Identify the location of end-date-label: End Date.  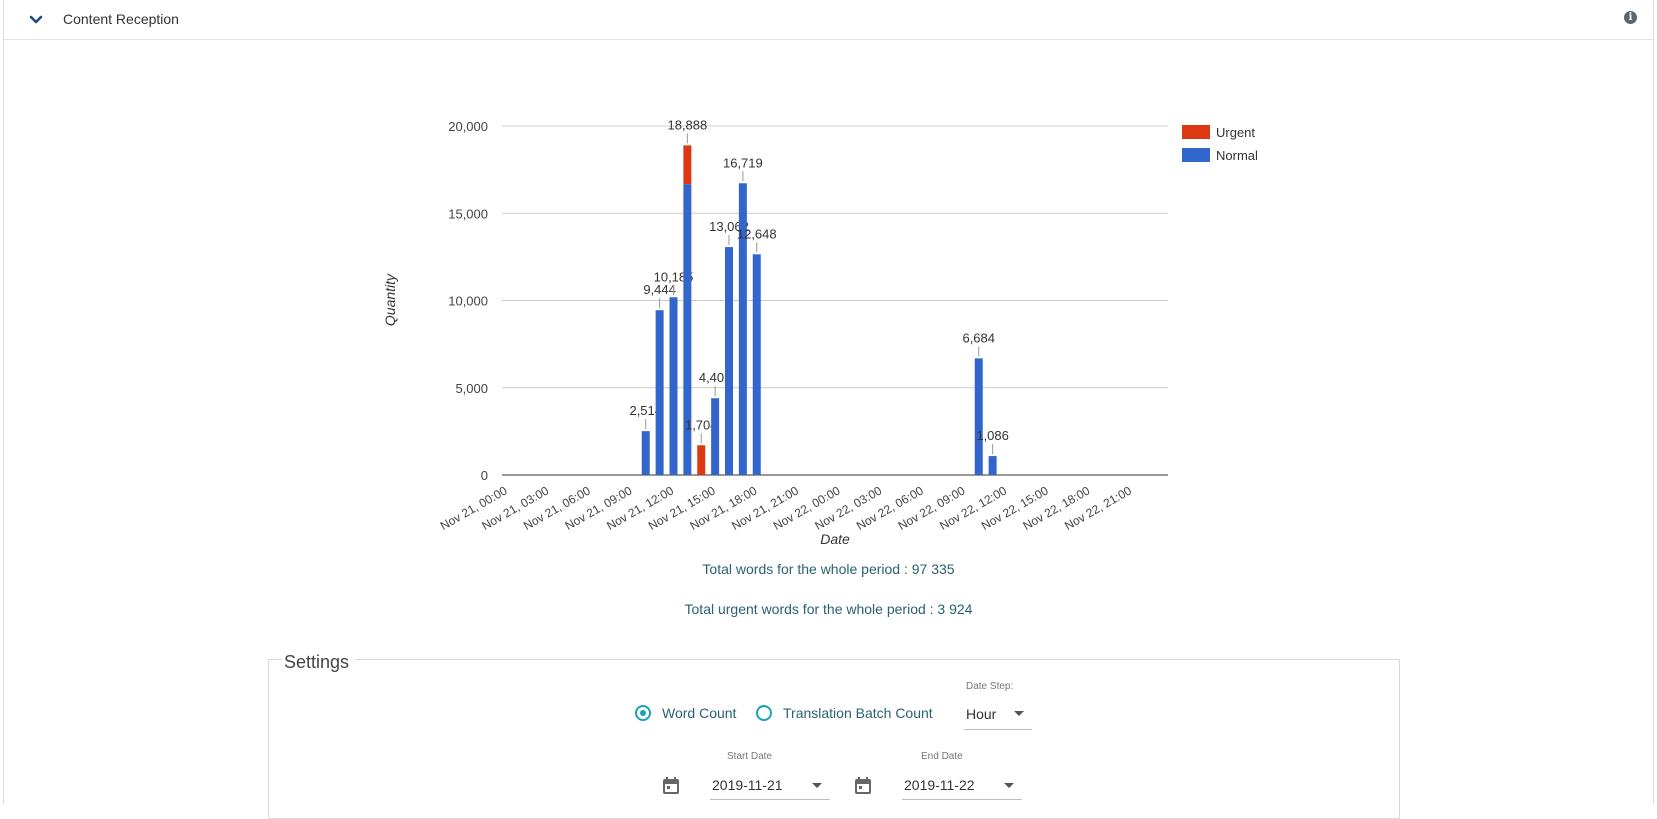
(942, 756).